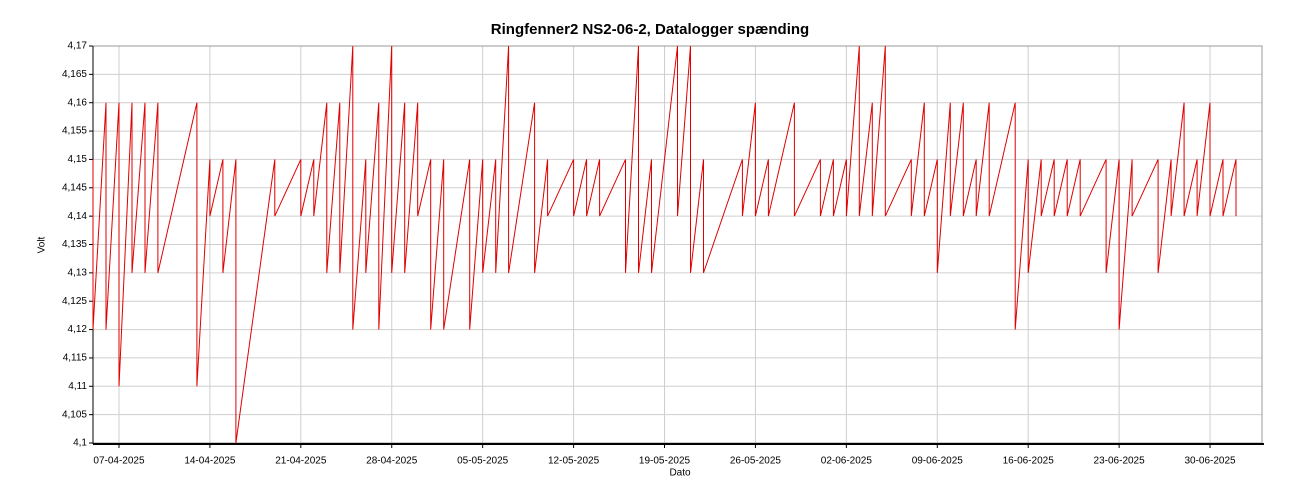  I want to click on y-tick-label: 4,105, so click(74, 414).